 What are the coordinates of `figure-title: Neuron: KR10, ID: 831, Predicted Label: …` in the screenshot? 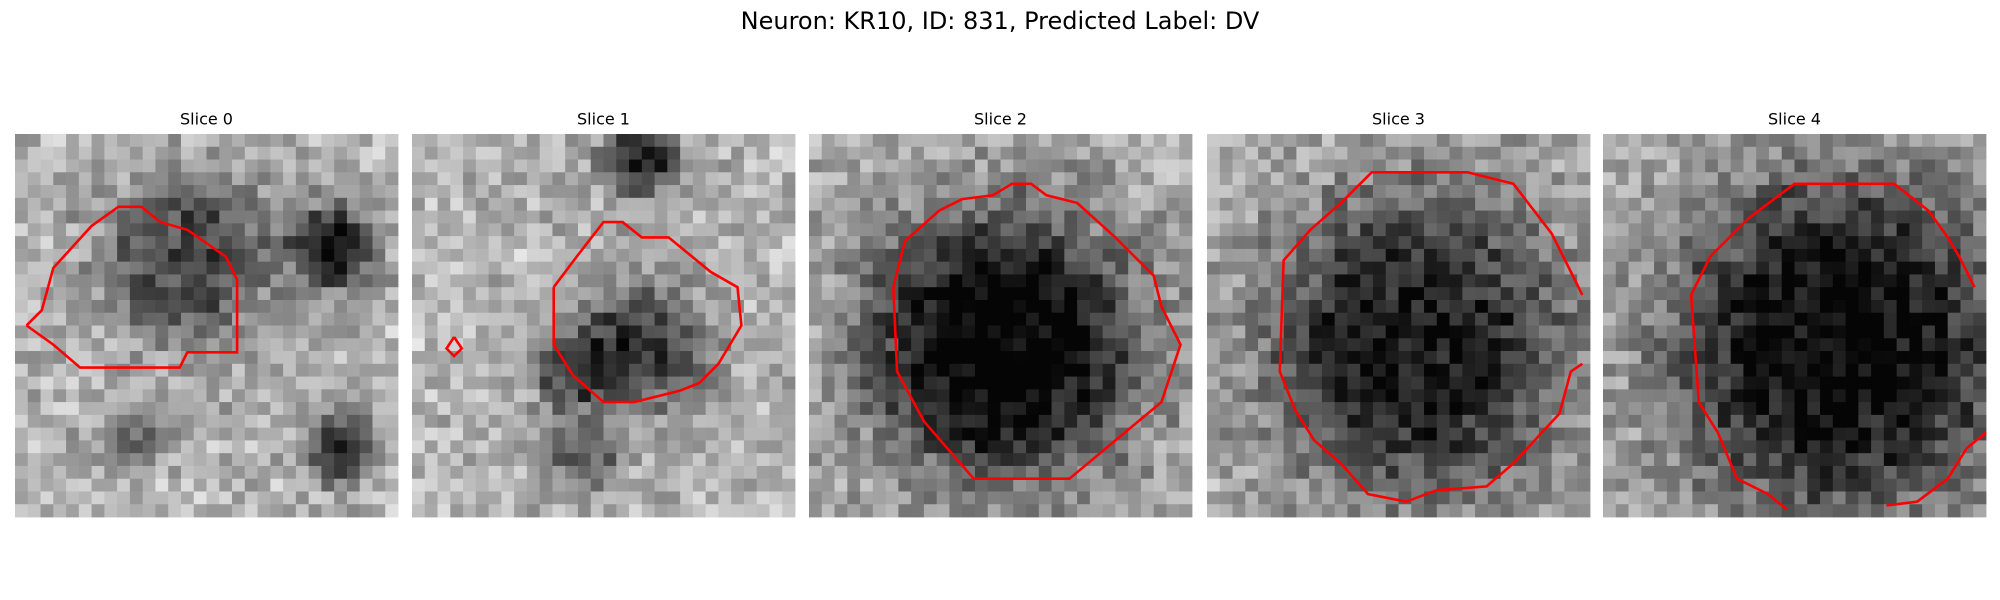 It's located at (1000, 21).